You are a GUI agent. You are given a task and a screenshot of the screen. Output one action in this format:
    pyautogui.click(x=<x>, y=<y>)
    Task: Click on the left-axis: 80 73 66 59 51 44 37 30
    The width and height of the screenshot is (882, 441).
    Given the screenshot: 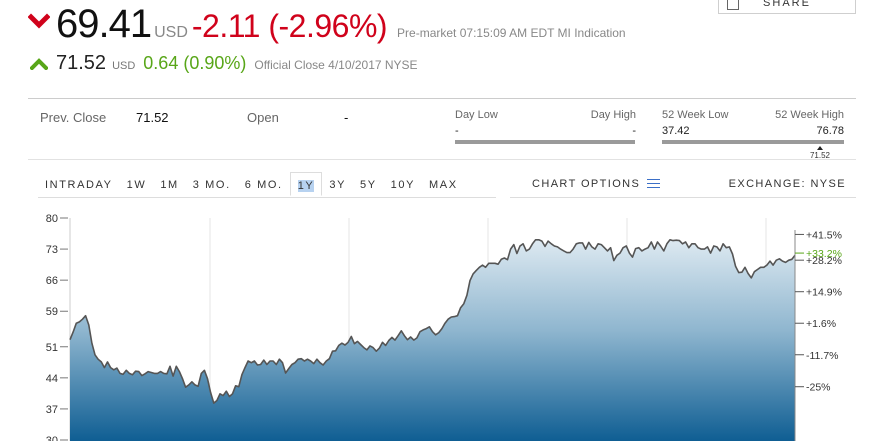 What is the action you would take?
    pyautogui.click(x=58, y=327)
    